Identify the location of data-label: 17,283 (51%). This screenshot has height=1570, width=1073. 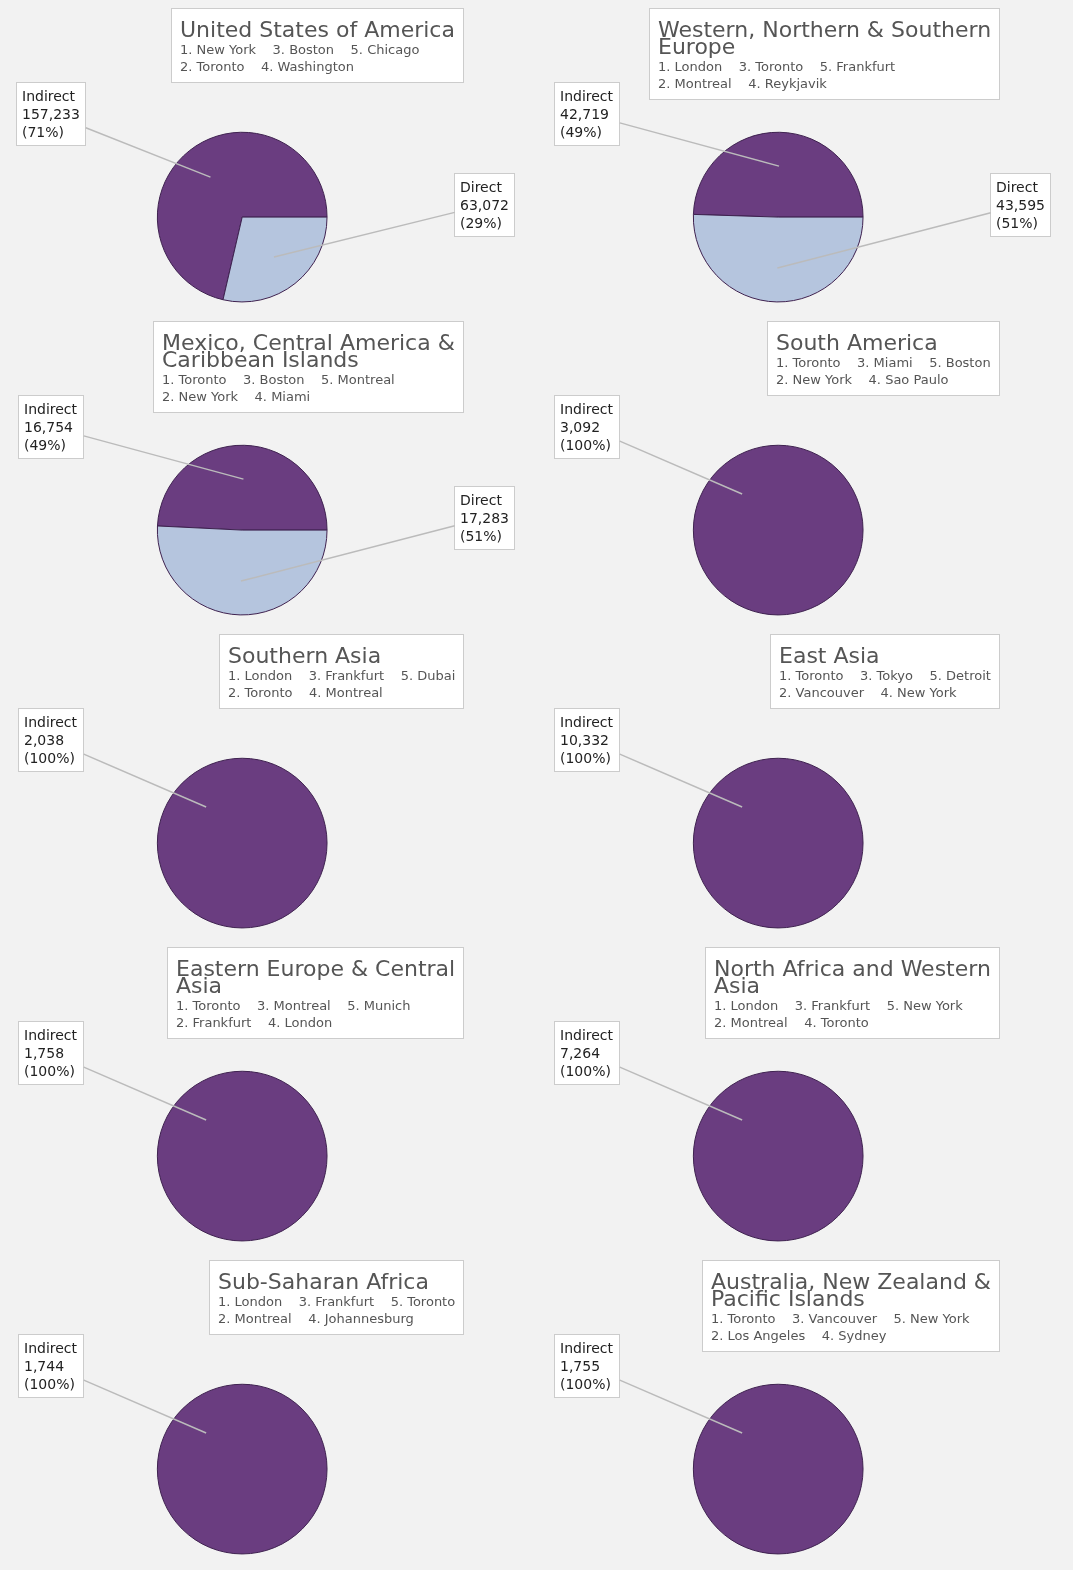
(484, 527).